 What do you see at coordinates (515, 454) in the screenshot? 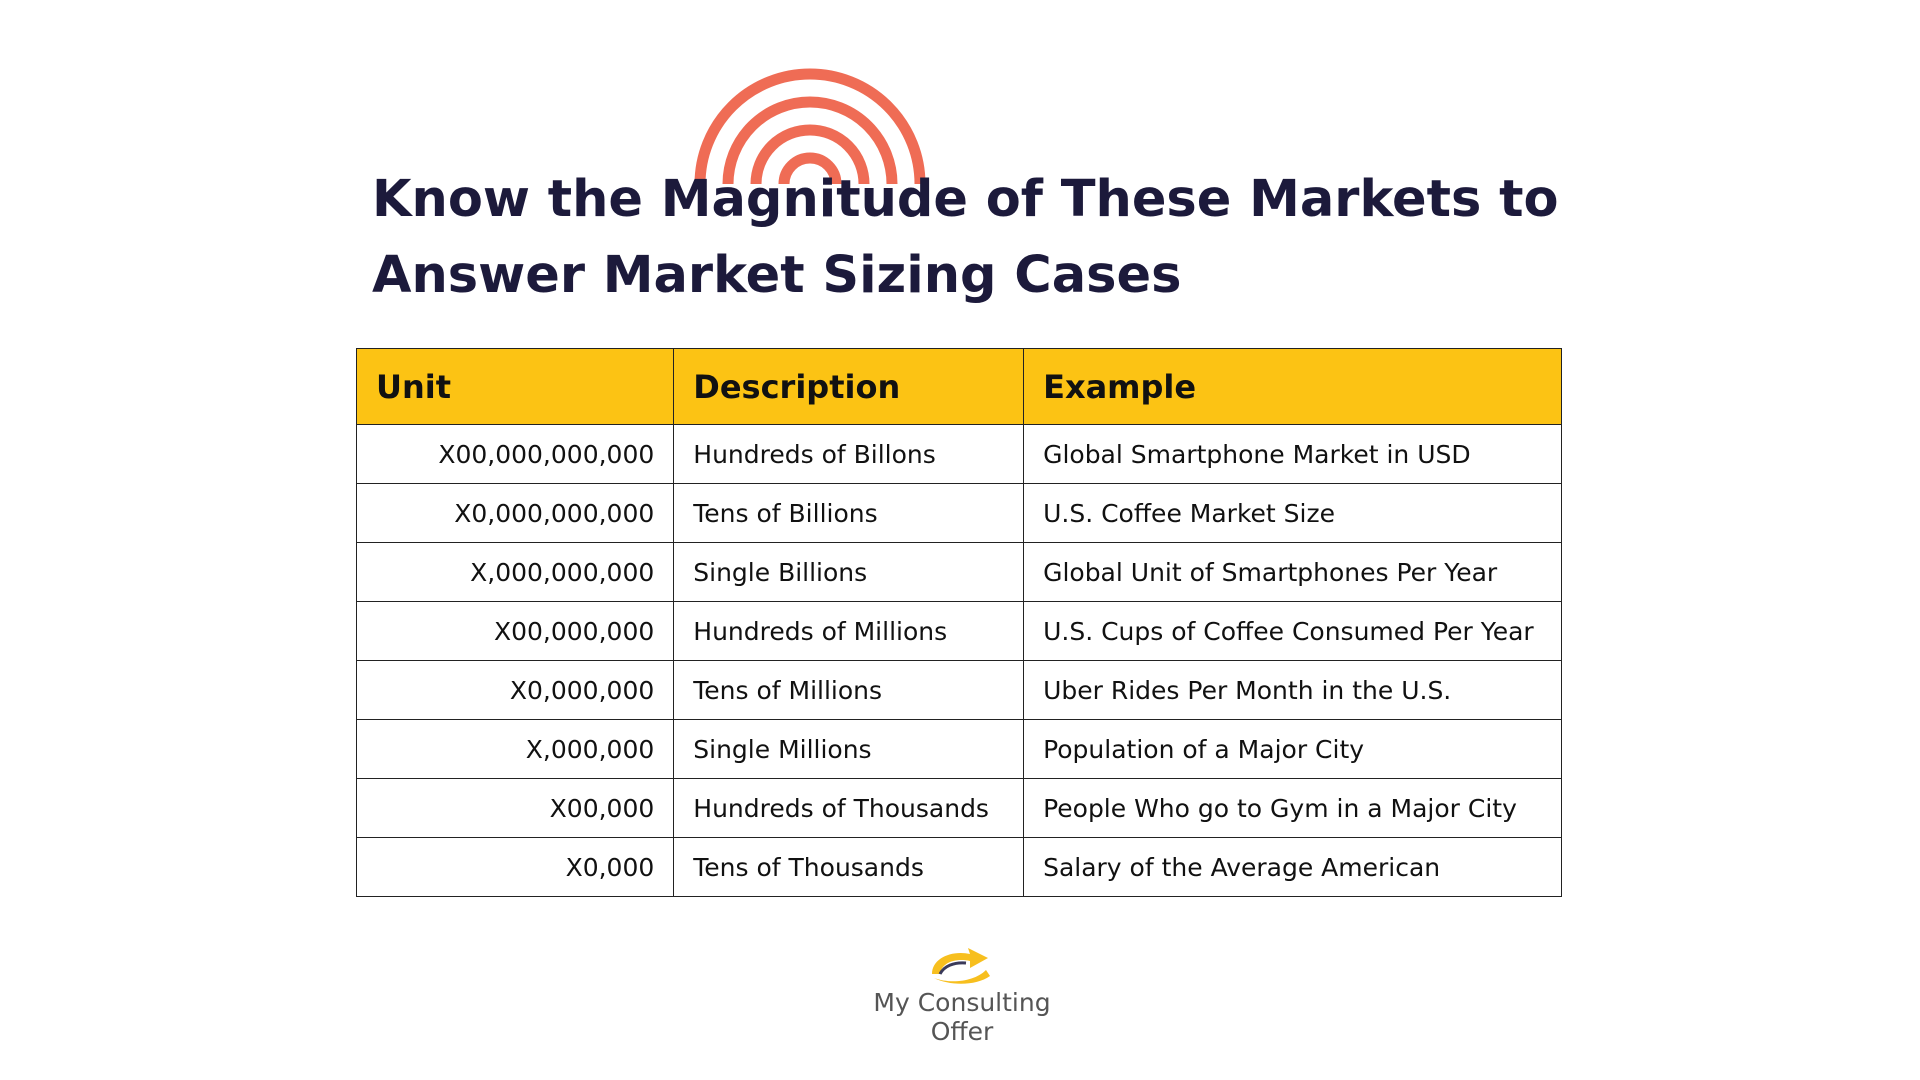
I see `unit-cell: X00,000,000,000` at bounding box center [515, 454].